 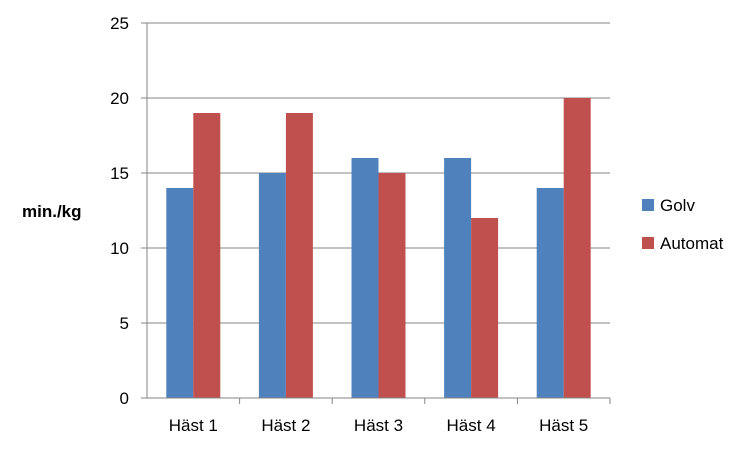 What do you see at coordinates (683, 224) in the screenshot?
I see `legend: Golv Automat` at bounding box center [683, 224].